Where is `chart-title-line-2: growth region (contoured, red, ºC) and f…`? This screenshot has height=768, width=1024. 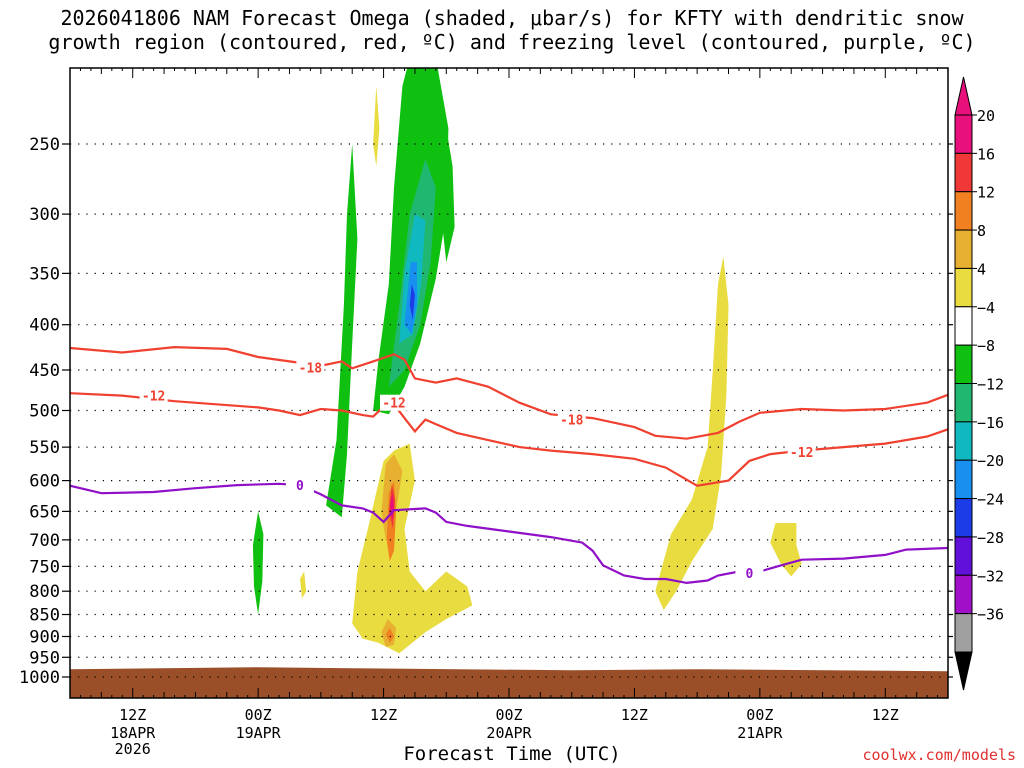
chart-title-line-2: growth region (contoured, red, ºC) and f… is located at coordinates (512, 42).